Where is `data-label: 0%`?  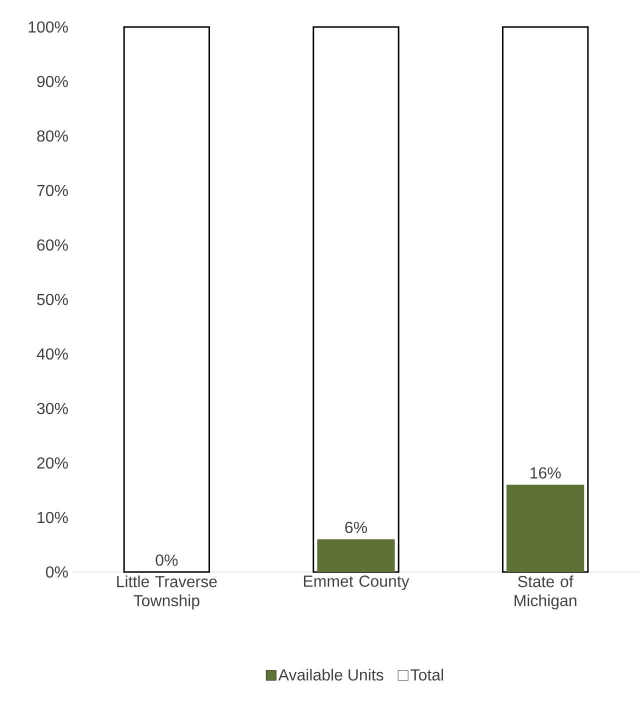 data-label: 0% is located at coordinates (167, 560).